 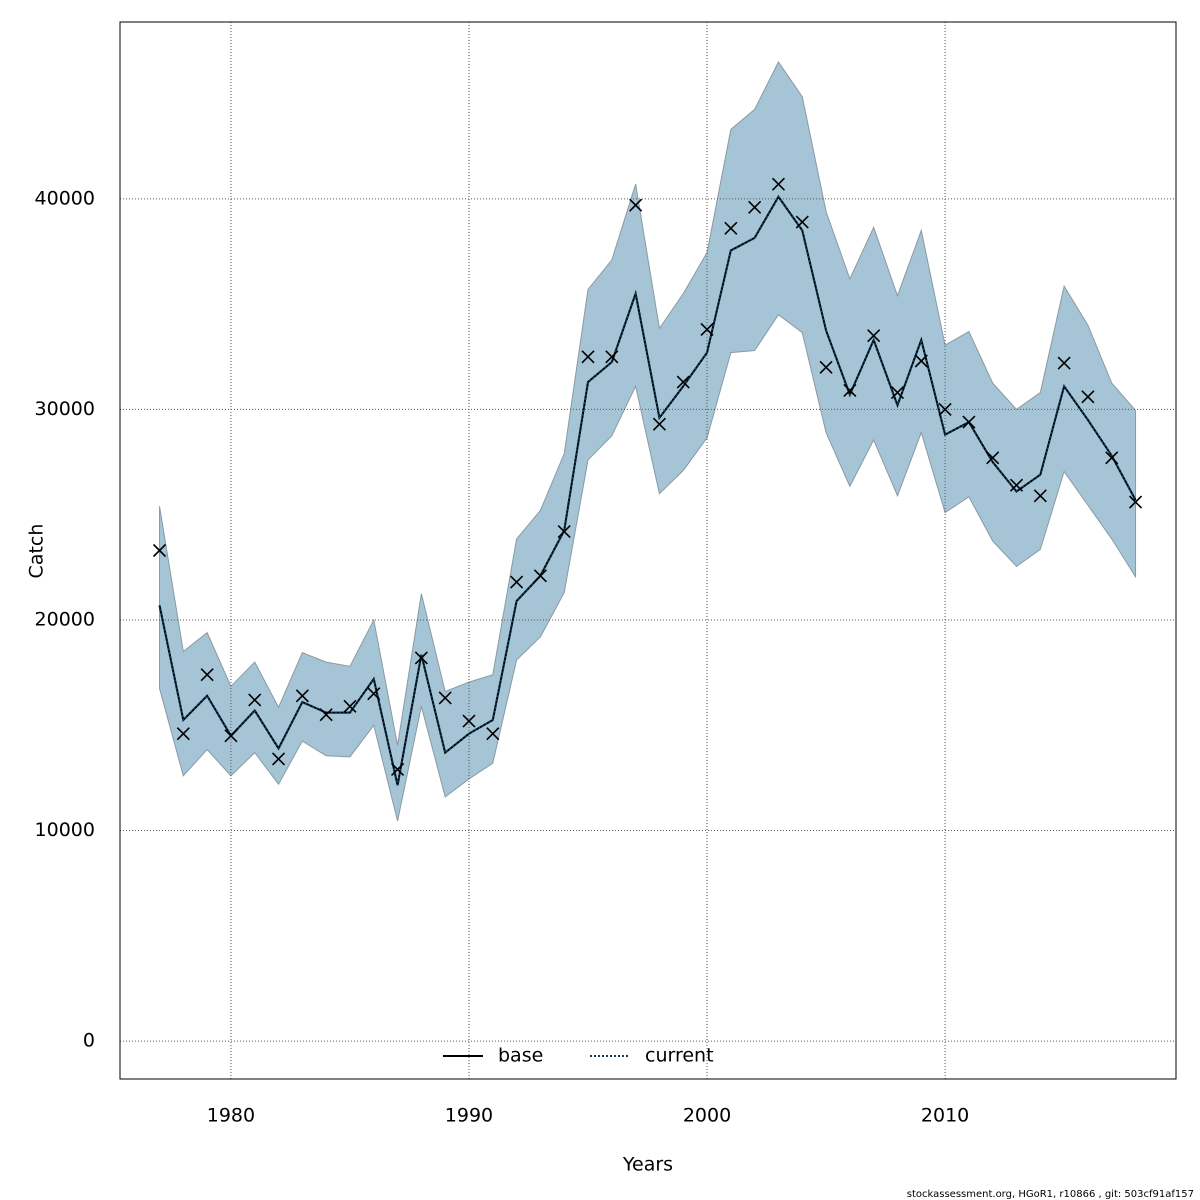 What do you see at coordinates (520, 1056) in the screenshot?
I see `legend-label: base` at bounding box center [520, 1056].